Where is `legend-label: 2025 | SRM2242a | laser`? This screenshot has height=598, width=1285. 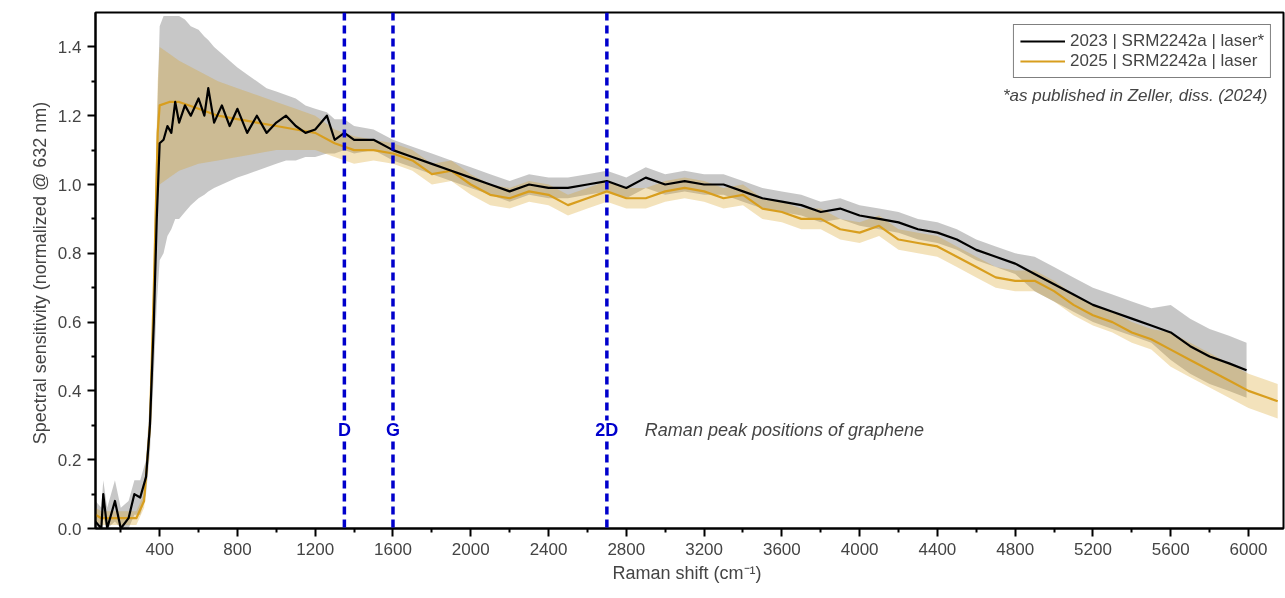
legend-label: 2025 | SRM2242a | laser is located at coordinates (1163, 61).